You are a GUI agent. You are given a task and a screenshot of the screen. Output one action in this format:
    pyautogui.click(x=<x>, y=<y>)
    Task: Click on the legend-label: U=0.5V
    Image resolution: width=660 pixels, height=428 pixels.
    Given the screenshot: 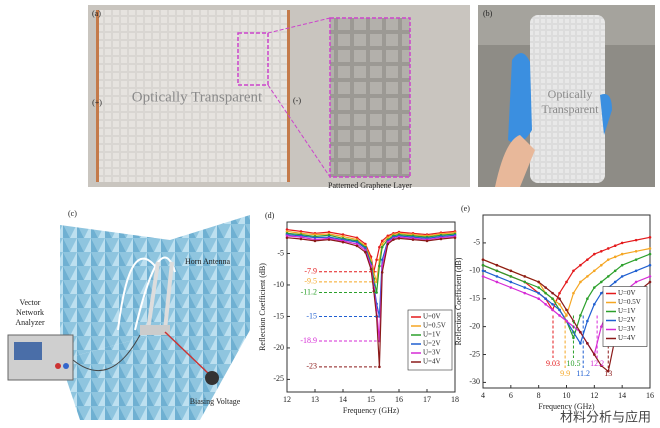 What is the action you would take?
    pyautogui.click(x=434, y=326)
    